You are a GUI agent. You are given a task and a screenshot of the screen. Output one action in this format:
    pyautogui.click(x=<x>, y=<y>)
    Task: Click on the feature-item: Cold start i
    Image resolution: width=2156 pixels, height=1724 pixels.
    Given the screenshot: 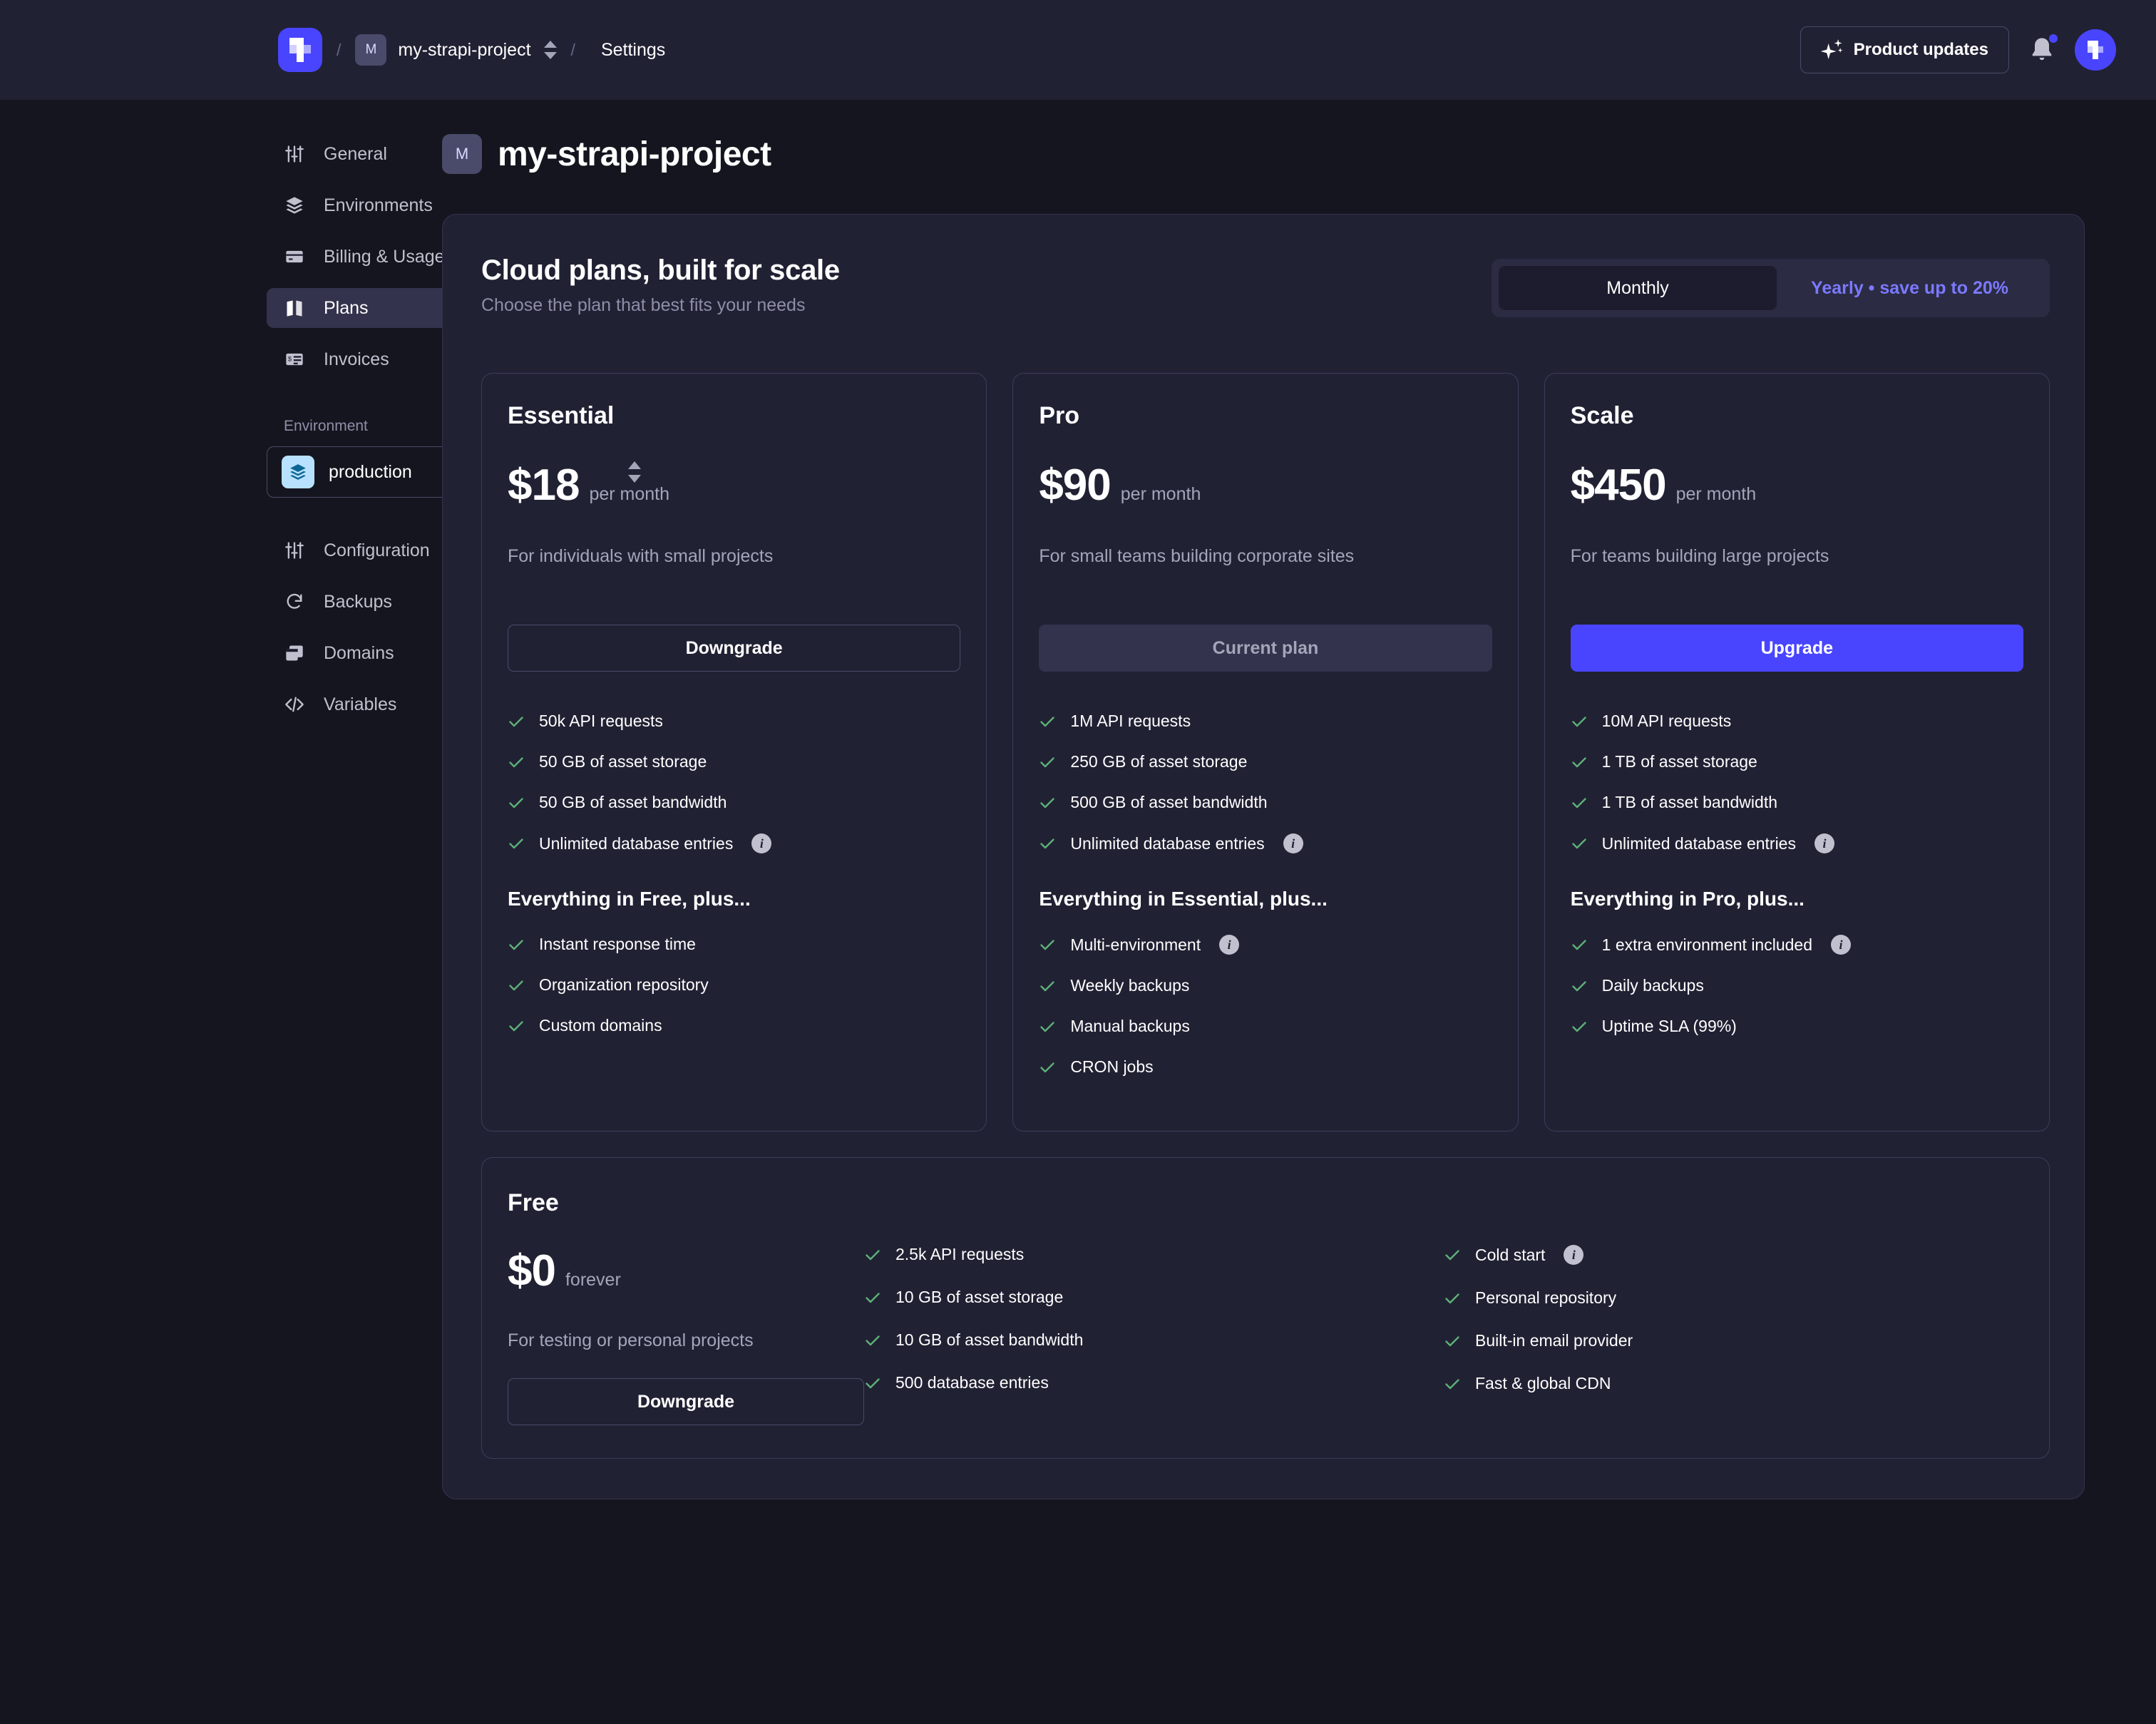 What is the action you would take?
    pyautogui.click(x=1733, y=1255)
    